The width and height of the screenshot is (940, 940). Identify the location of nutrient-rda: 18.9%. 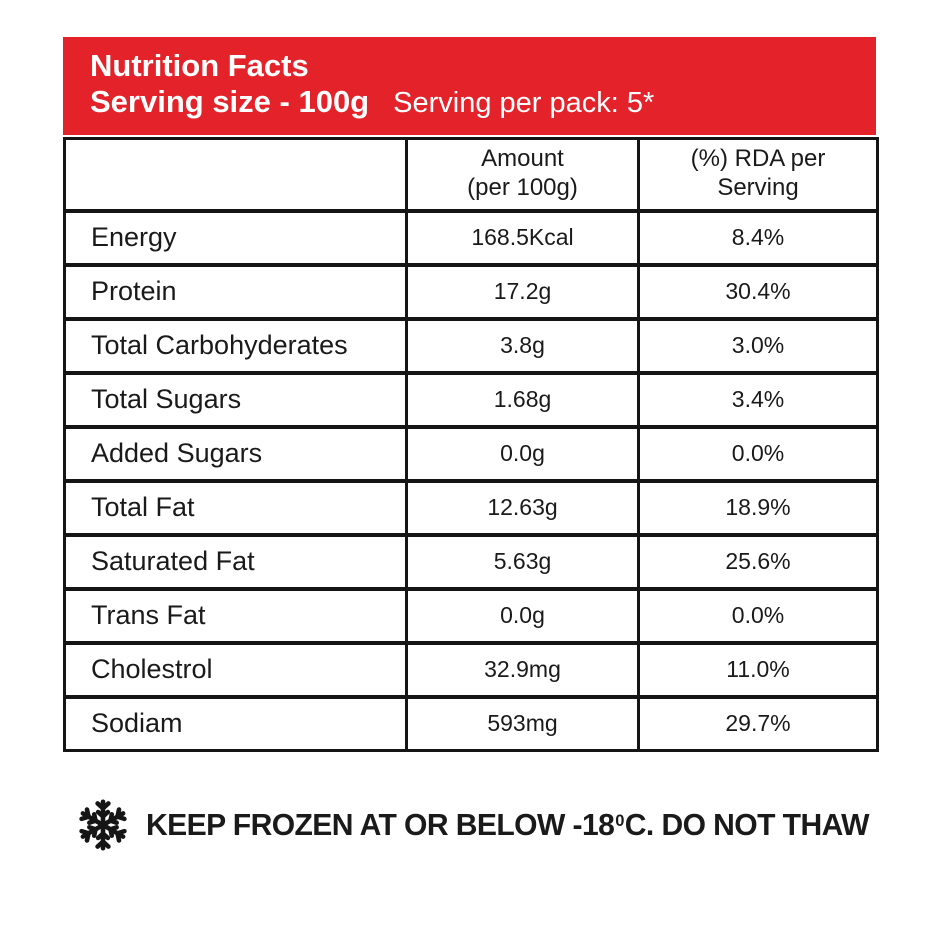
(758, 507).